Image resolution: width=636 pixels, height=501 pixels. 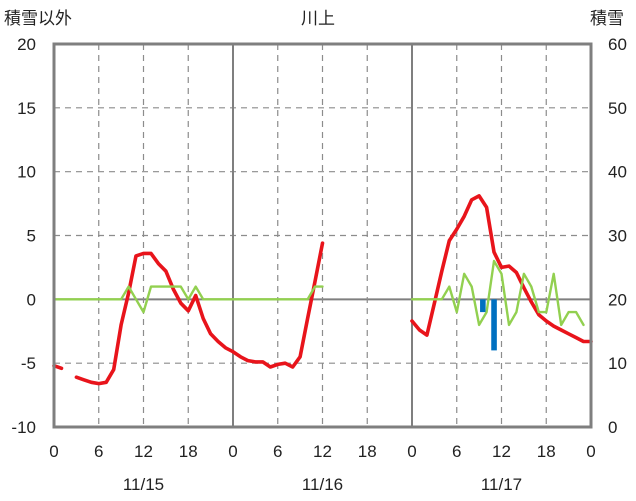 I want to click on right-tick-label: 60, so click(x=617, y=44).